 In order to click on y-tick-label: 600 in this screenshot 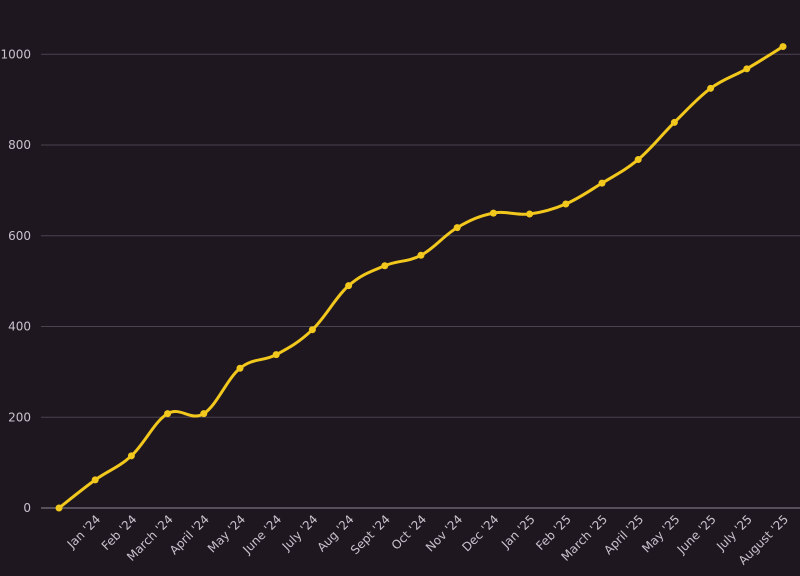, I will do `click(19, 236)`.